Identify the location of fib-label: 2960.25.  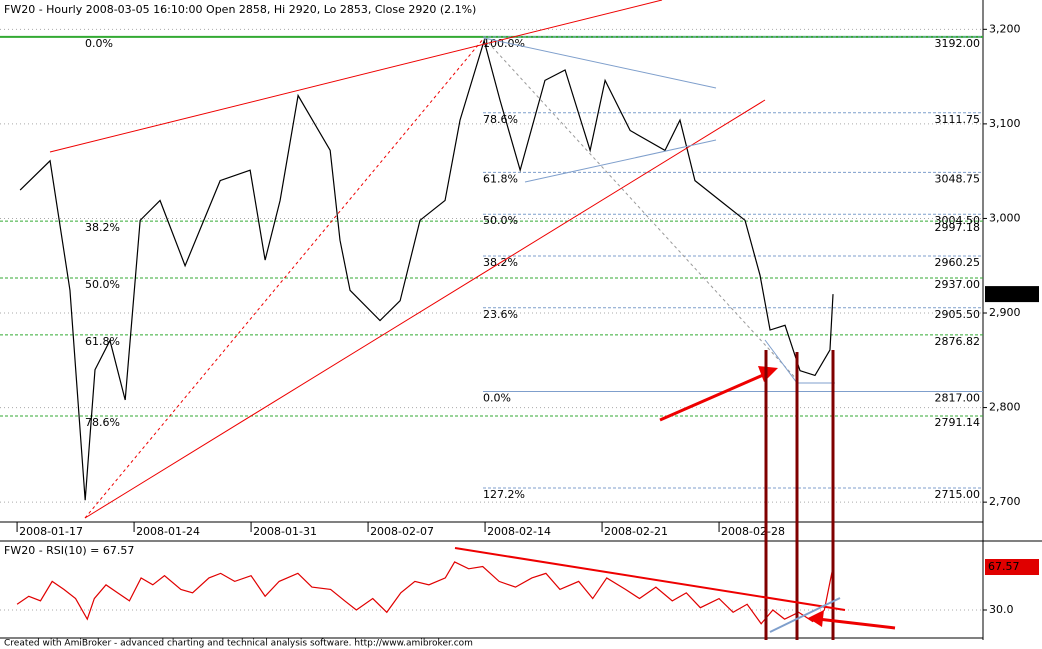
(958, 262).